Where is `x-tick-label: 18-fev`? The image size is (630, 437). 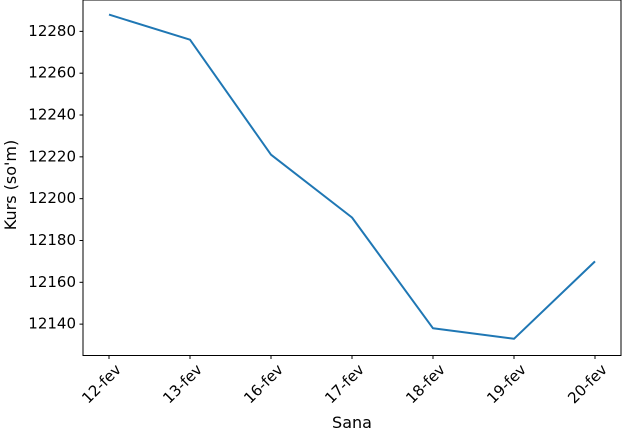 x-tick-label: 18-fev is located at coordinates (425, 384).